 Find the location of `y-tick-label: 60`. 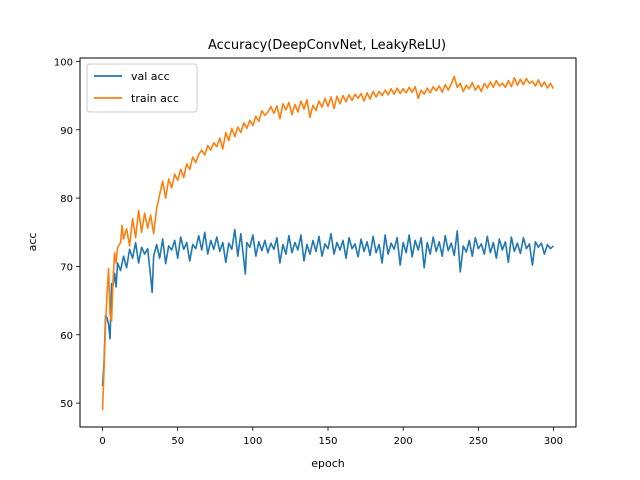

y-tick-label: 60 is located at coordinates (66, 336).